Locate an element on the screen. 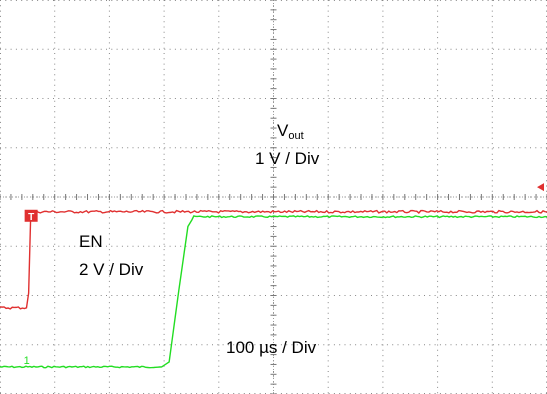 The height and width of the screenshot is (394, 547). vout-label: Vout is located at coordinates (290, 132).